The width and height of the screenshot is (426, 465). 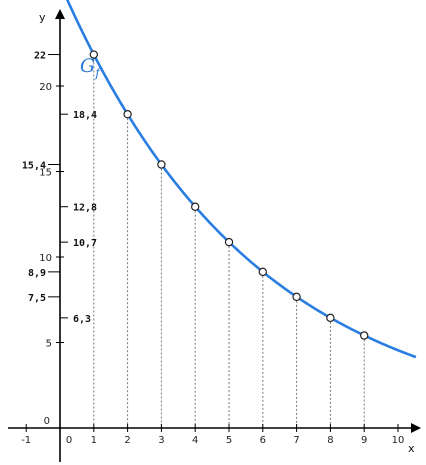 What do you see at coordinates (195, 440) in the screenshot?
I see `x-tick-label: 4` at bounding box center [195, 440].